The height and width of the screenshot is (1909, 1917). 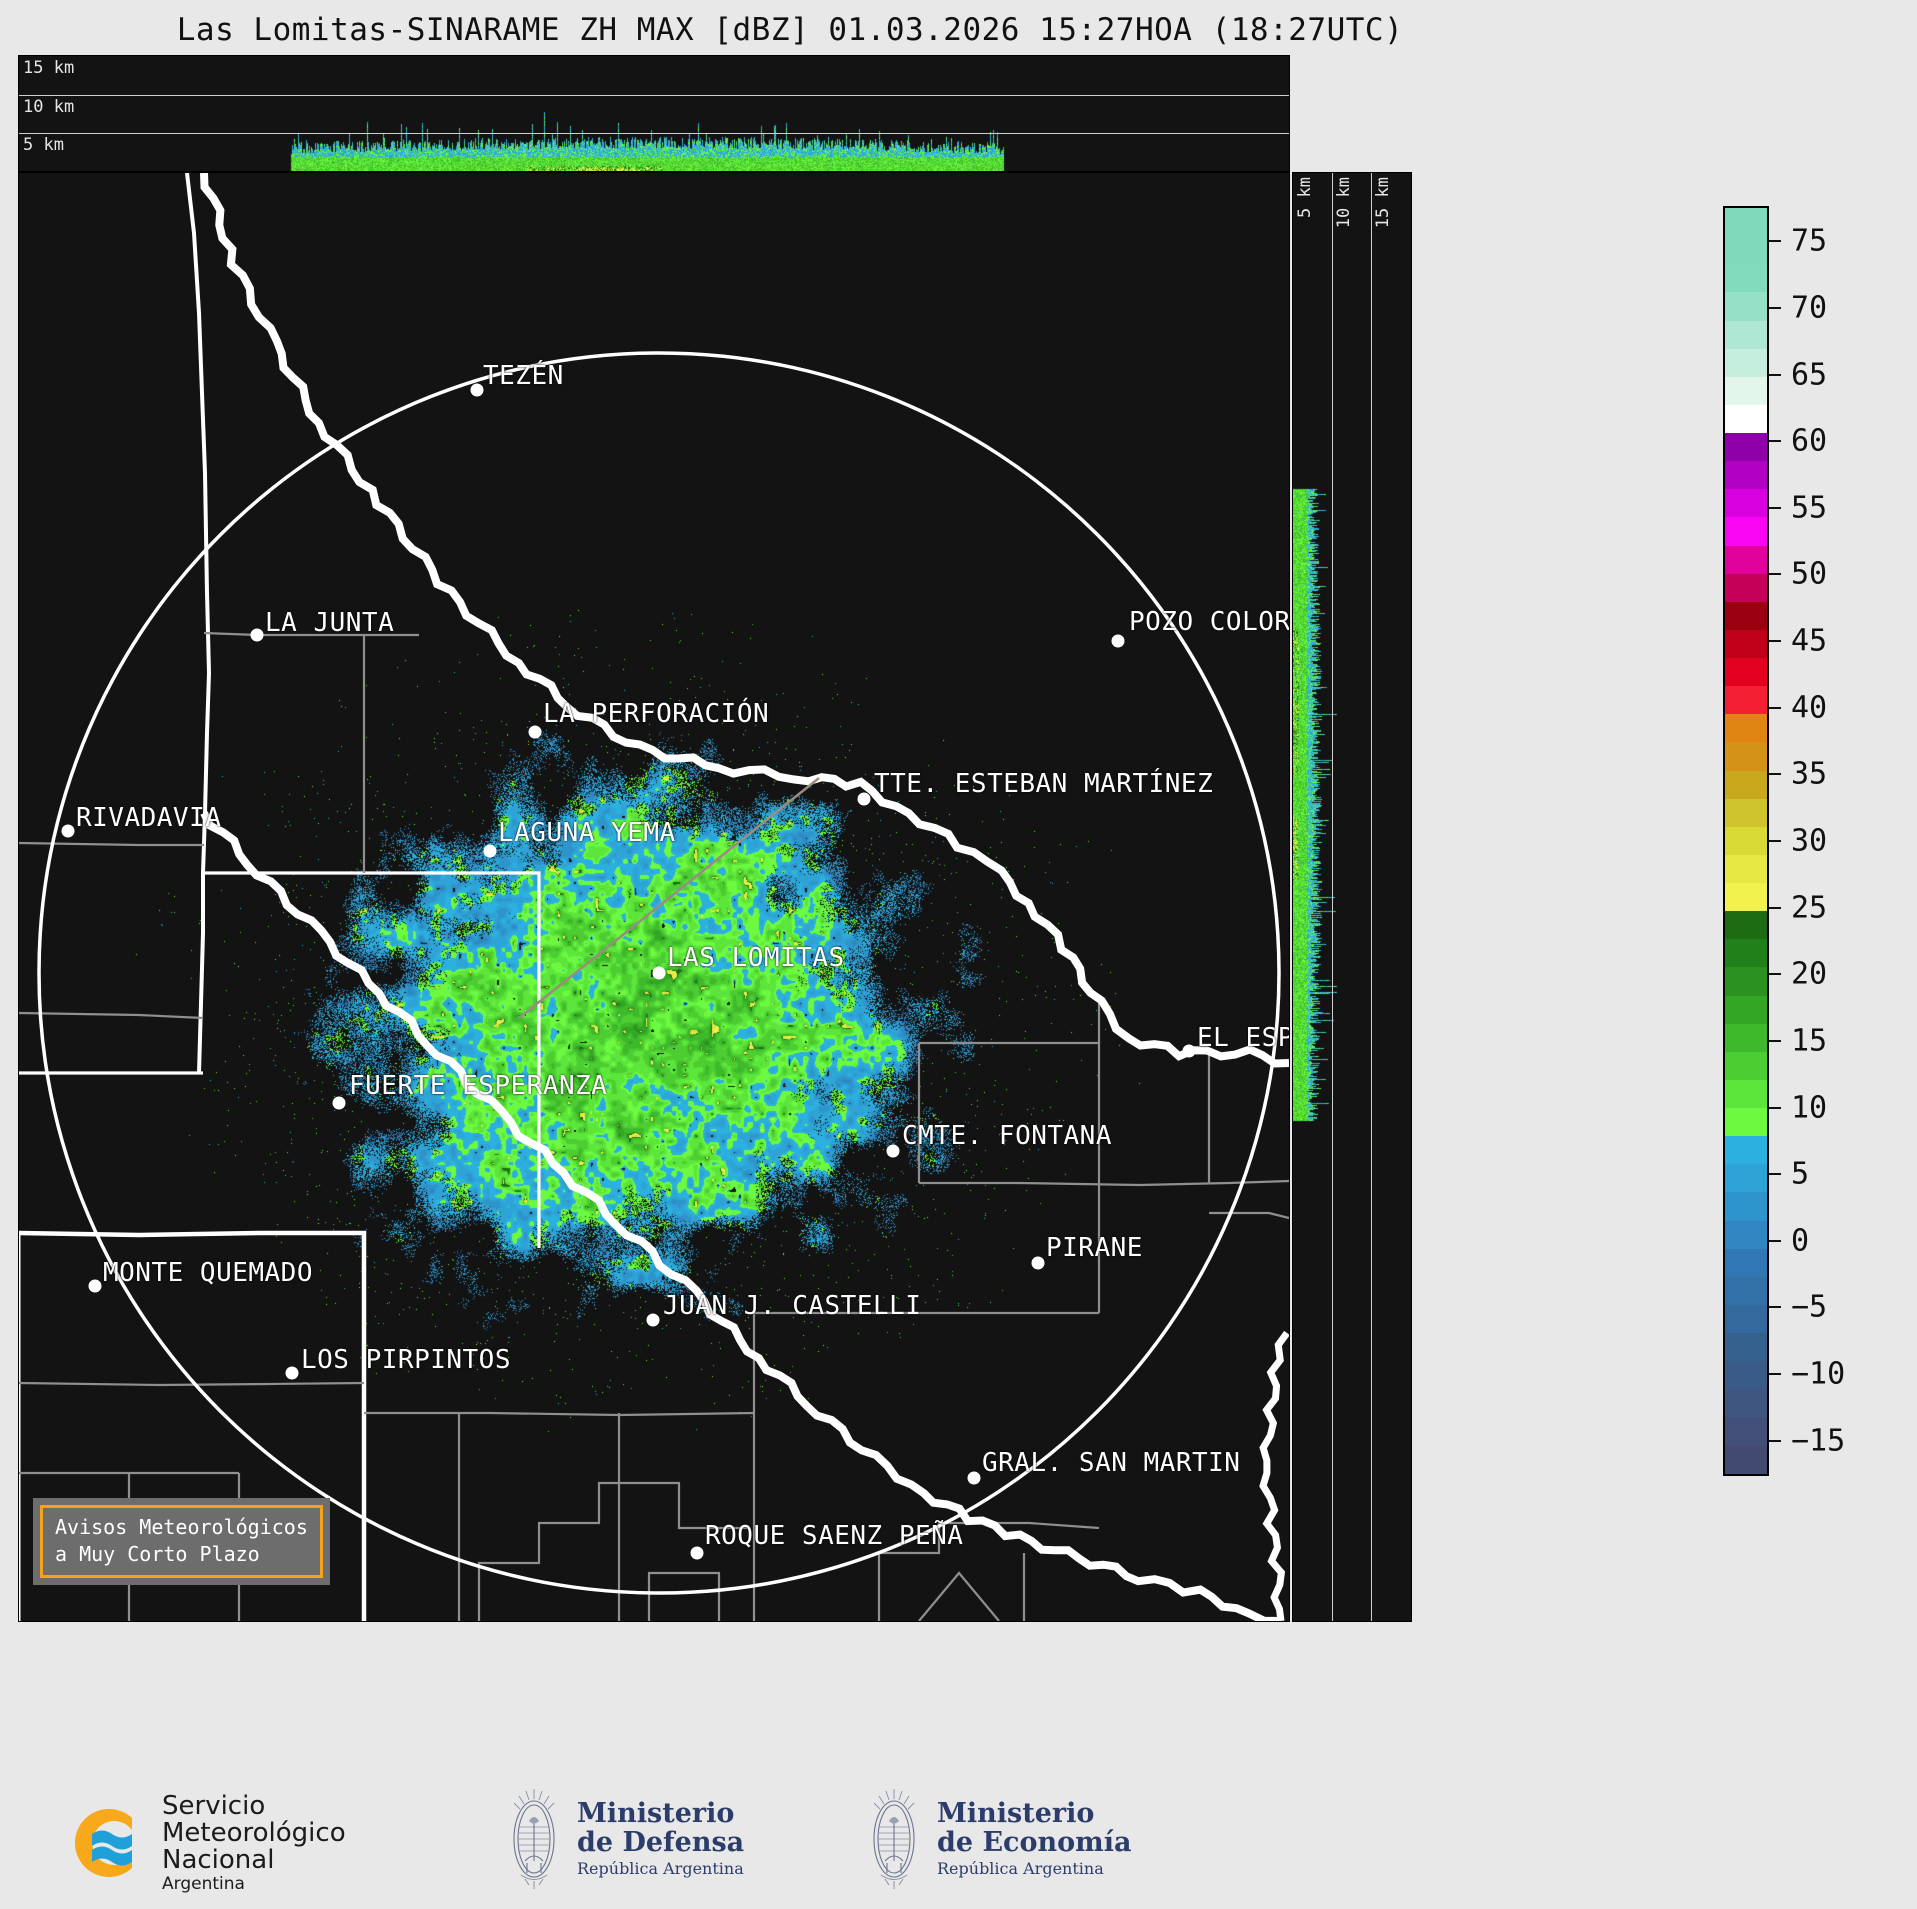 What do you see at coordinates (1809, 308) in the screenshot?
I see `colorbar-tick-label: 70` at bounding box center [1809, 308].